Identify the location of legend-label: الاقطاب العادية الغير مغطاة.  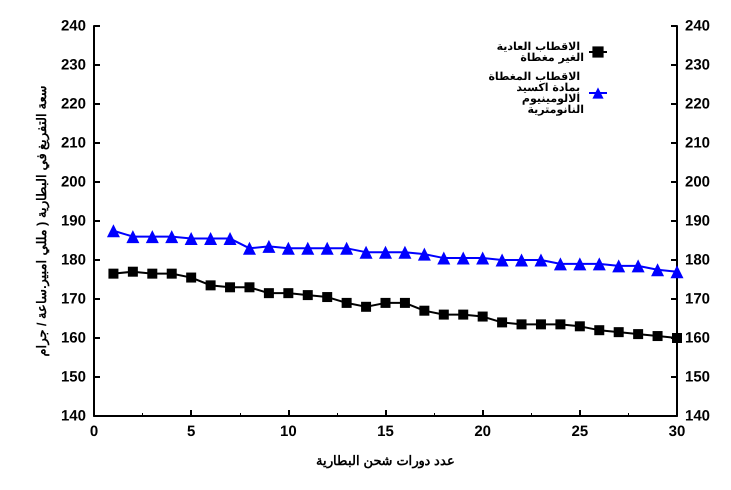
(540, 52).